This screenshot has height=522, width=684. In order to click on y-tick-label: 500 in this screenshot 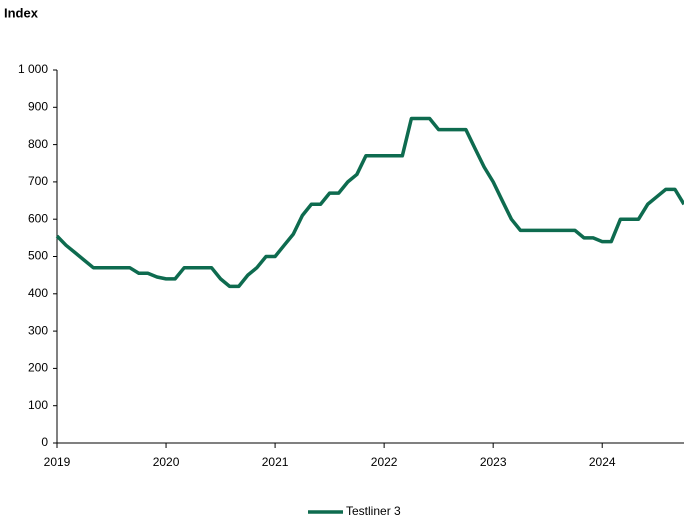, I will do `click(38, 256)`.